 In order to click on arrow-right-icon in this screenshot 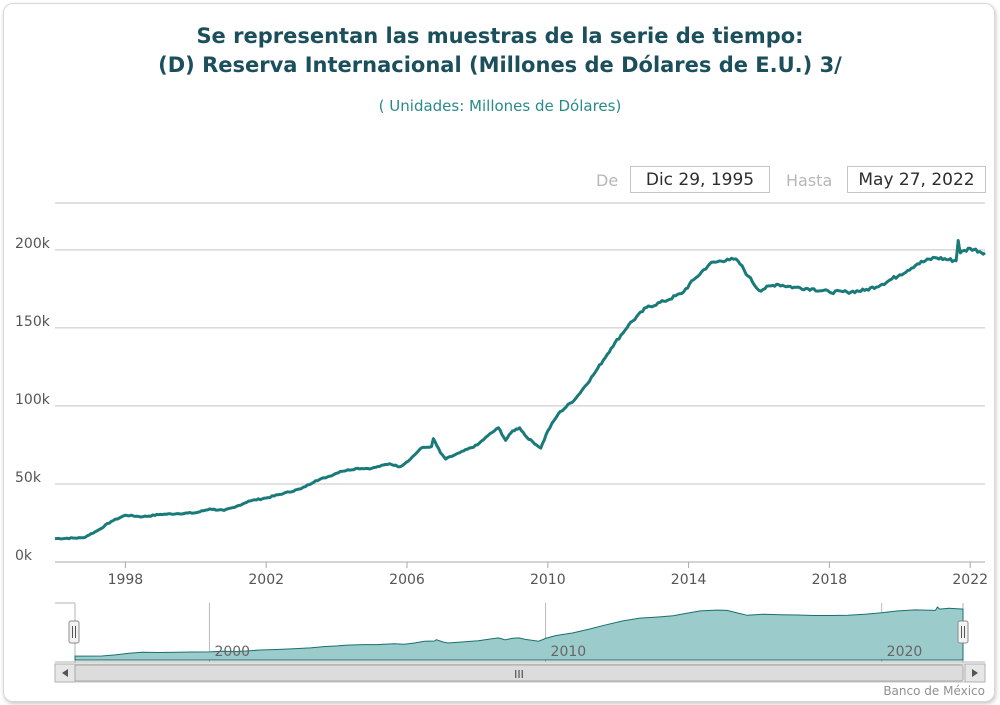, I will do `click(975, 673)`.